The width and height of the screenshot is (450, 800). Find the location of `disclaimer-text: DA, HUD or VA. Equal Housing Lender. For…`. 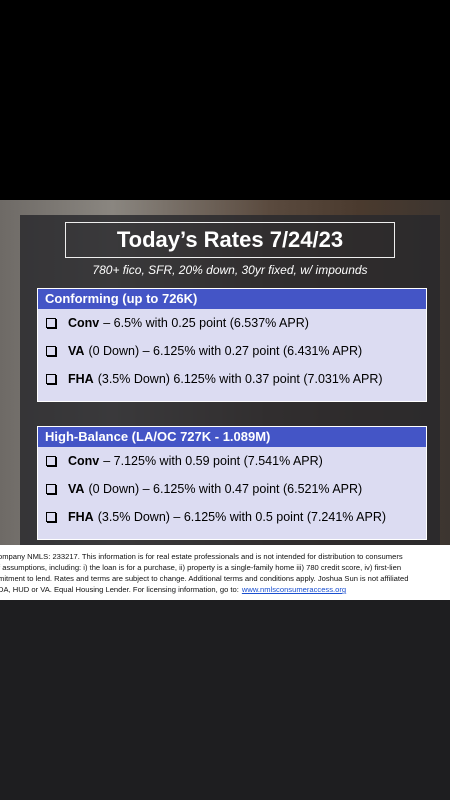

disclaimer-text: DA, HUD or VA. Equal Housing Lender. For… is located at coordinates (119, 589).